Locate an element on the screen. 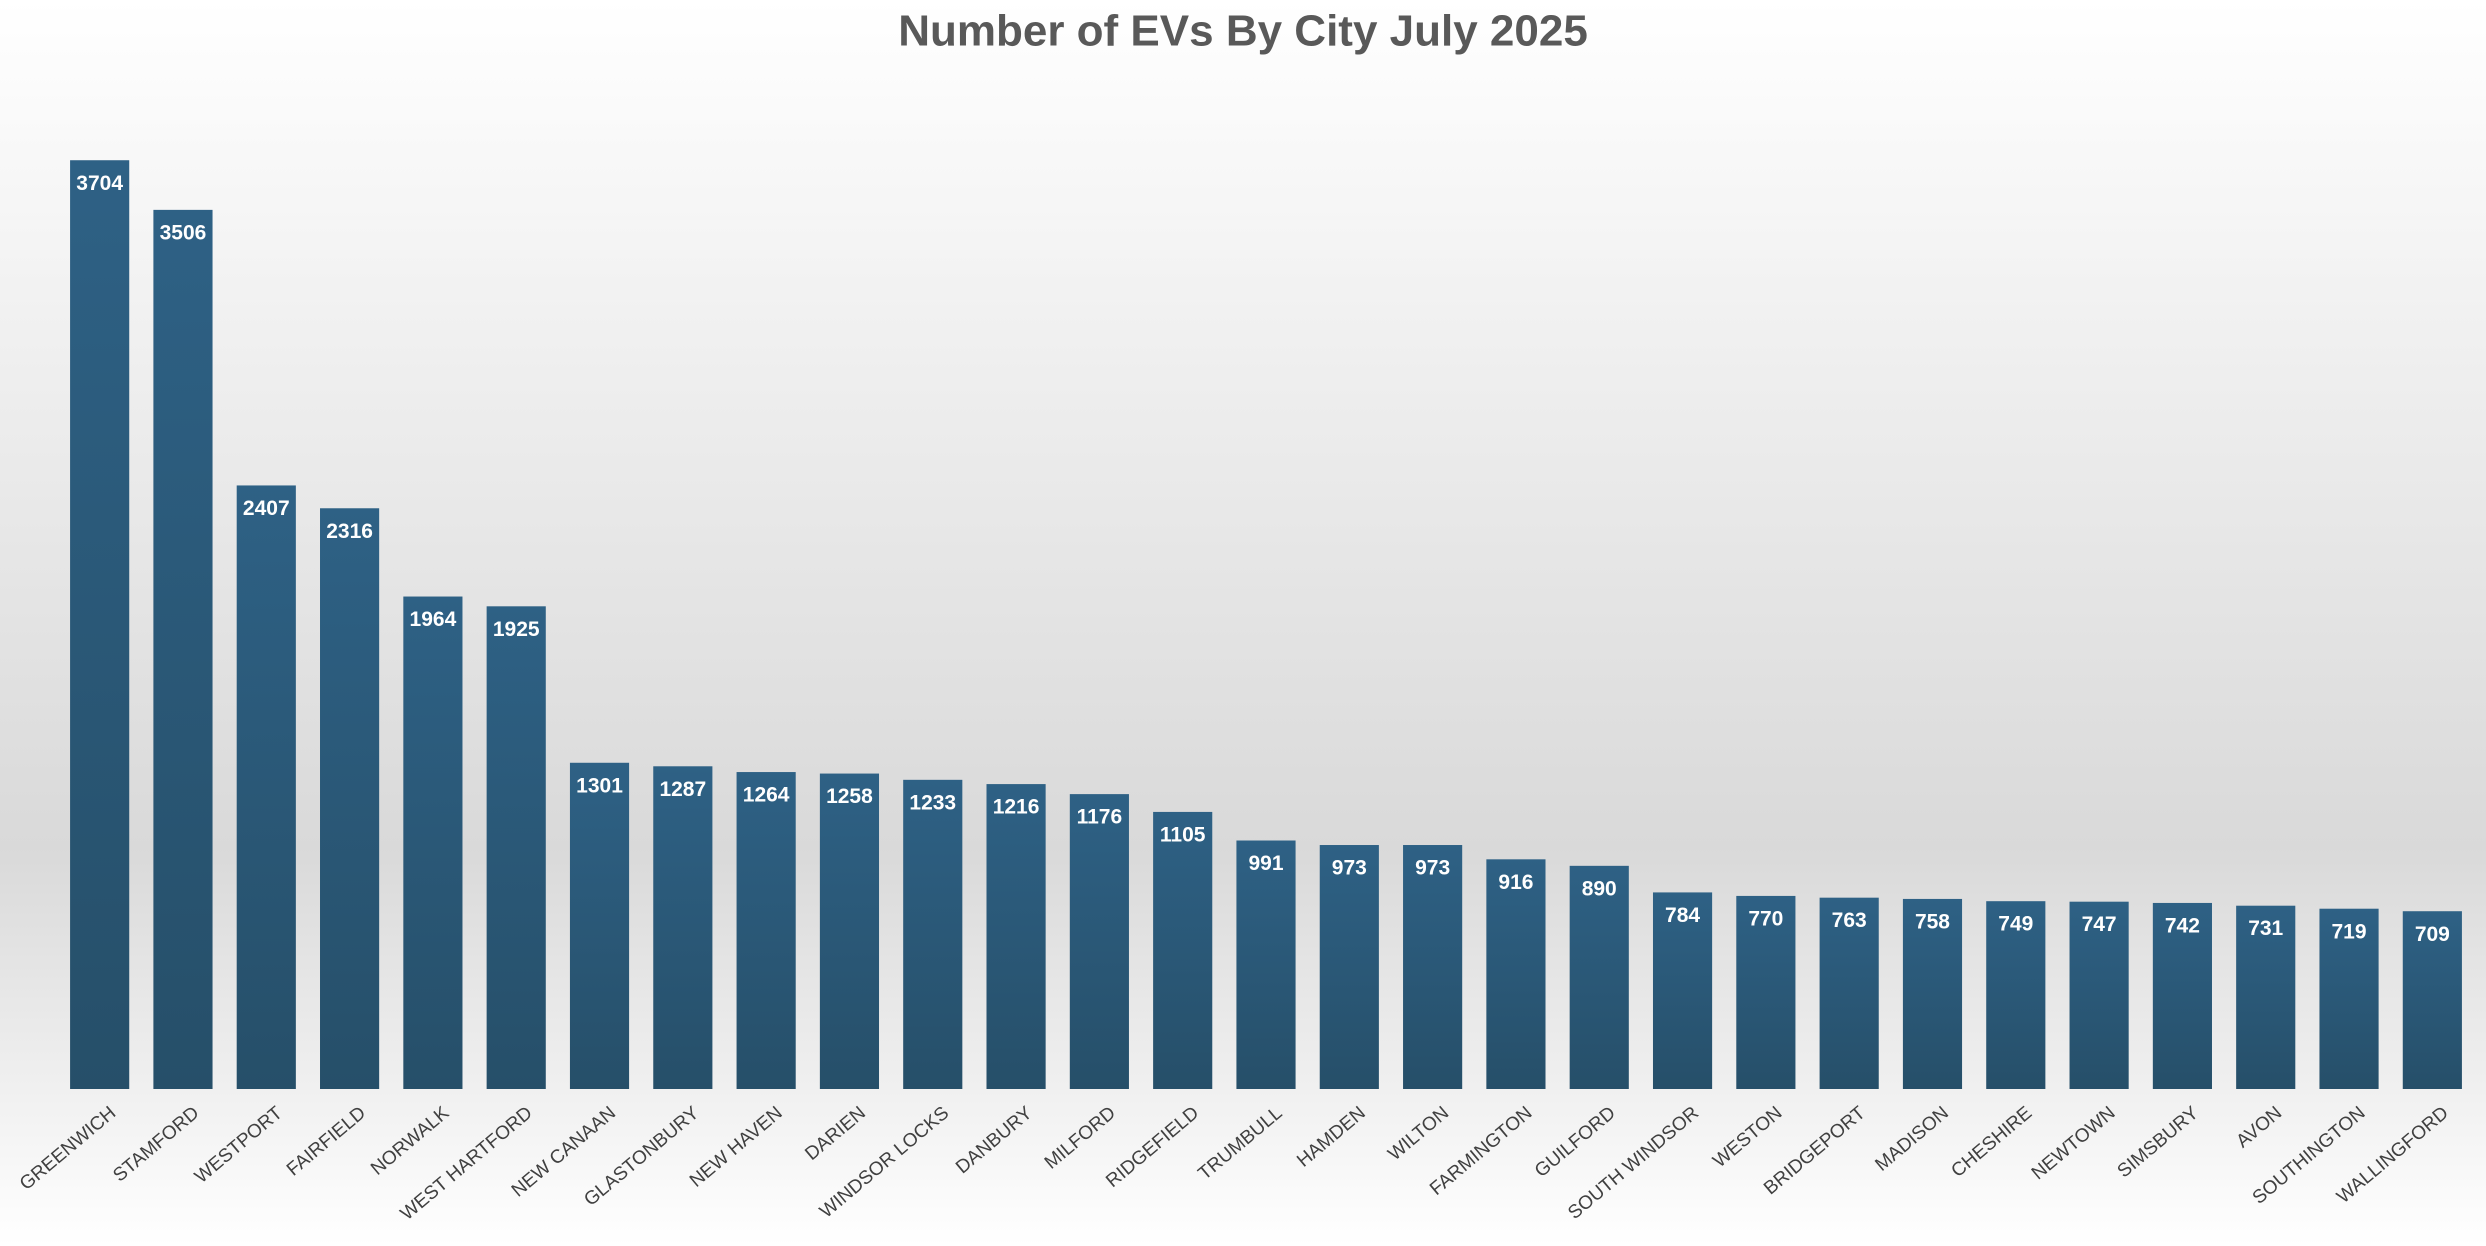 The image size is (2486, 1246). value-label: 890 is located at coordinates (1599, 888).